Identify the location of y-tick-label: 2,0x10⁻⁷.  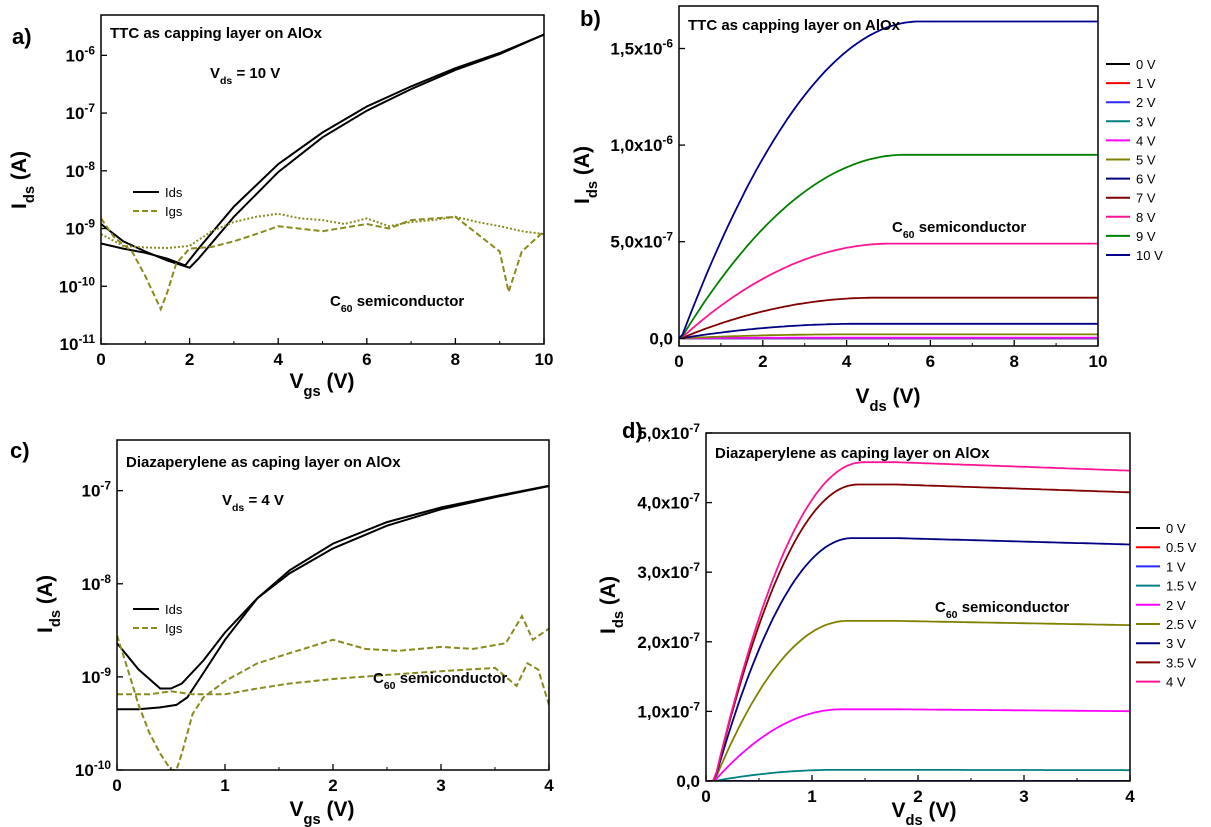
(668, 641).